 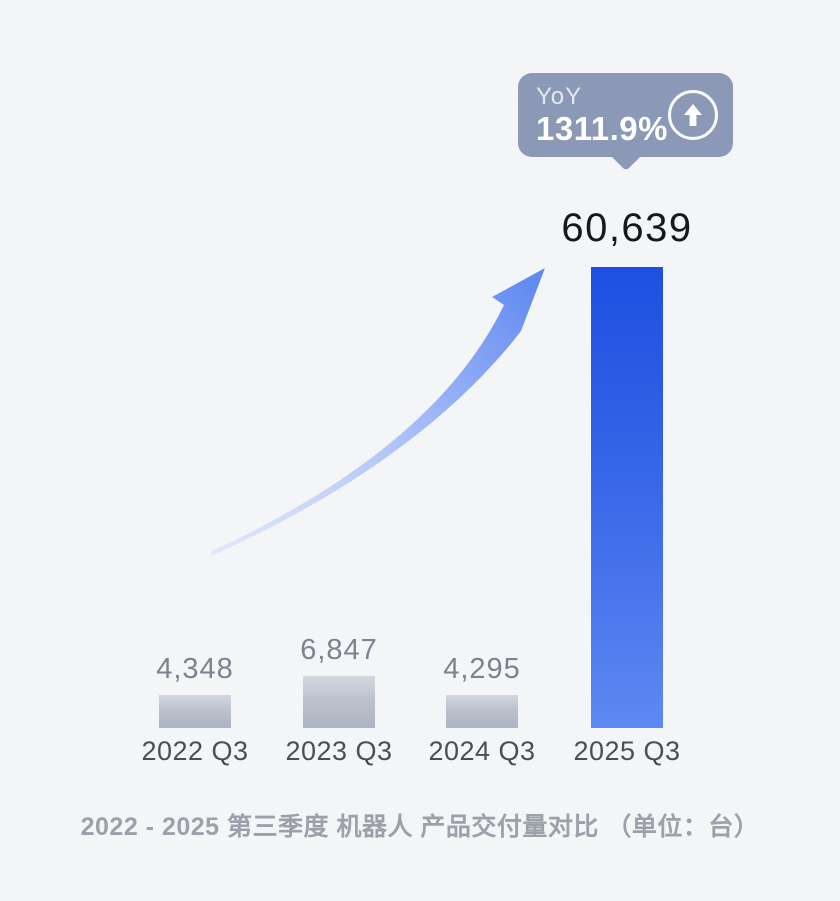 What do you see at coordinates (602, 128) in the screenshot?
I see `yoy-value: 1311.9%` at bounding box center [602, 128].